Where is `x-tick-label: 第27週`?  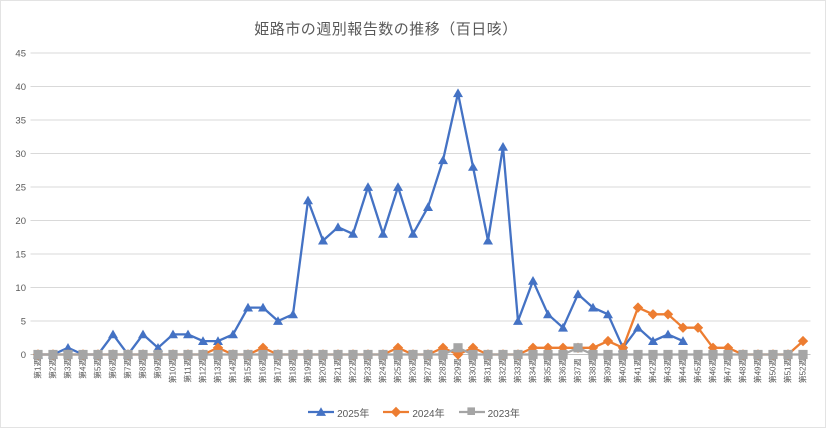 x-tick-label: 第27週 is located at coordinates (428, 371).